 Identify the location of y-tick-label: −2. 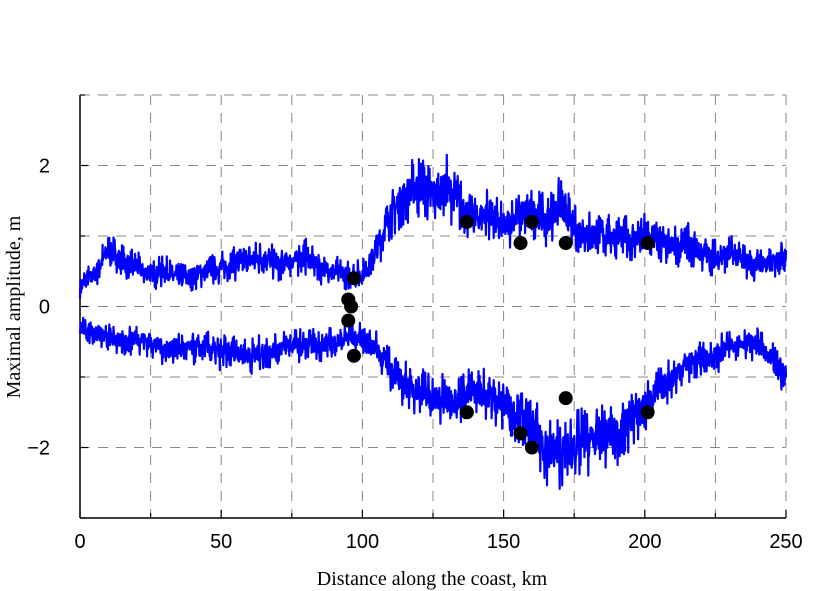
(38, 449).